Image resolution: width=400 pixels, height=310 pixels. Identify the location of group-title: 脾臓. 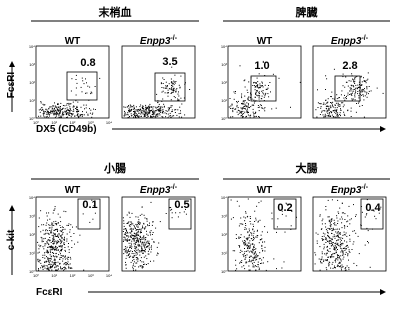
(307, 12).